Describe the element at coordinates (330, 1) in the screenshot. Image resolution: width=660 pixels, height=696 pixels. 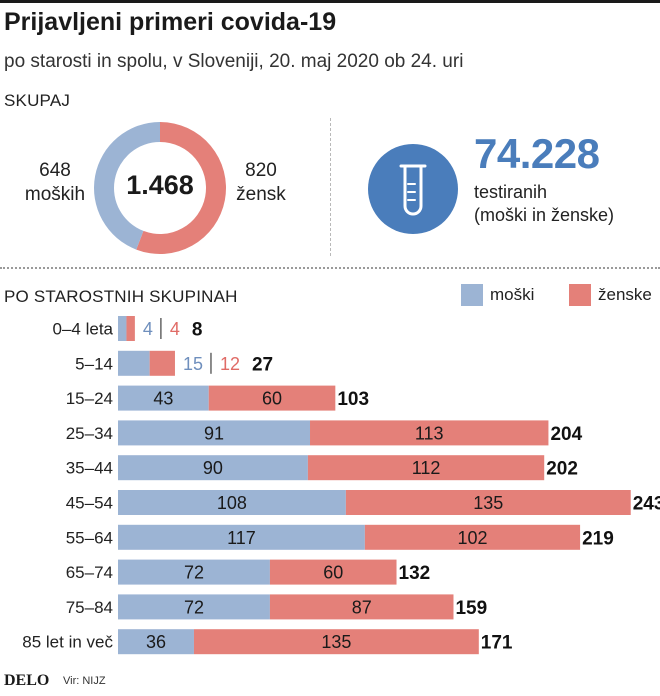
I see `top-rule` at that location.